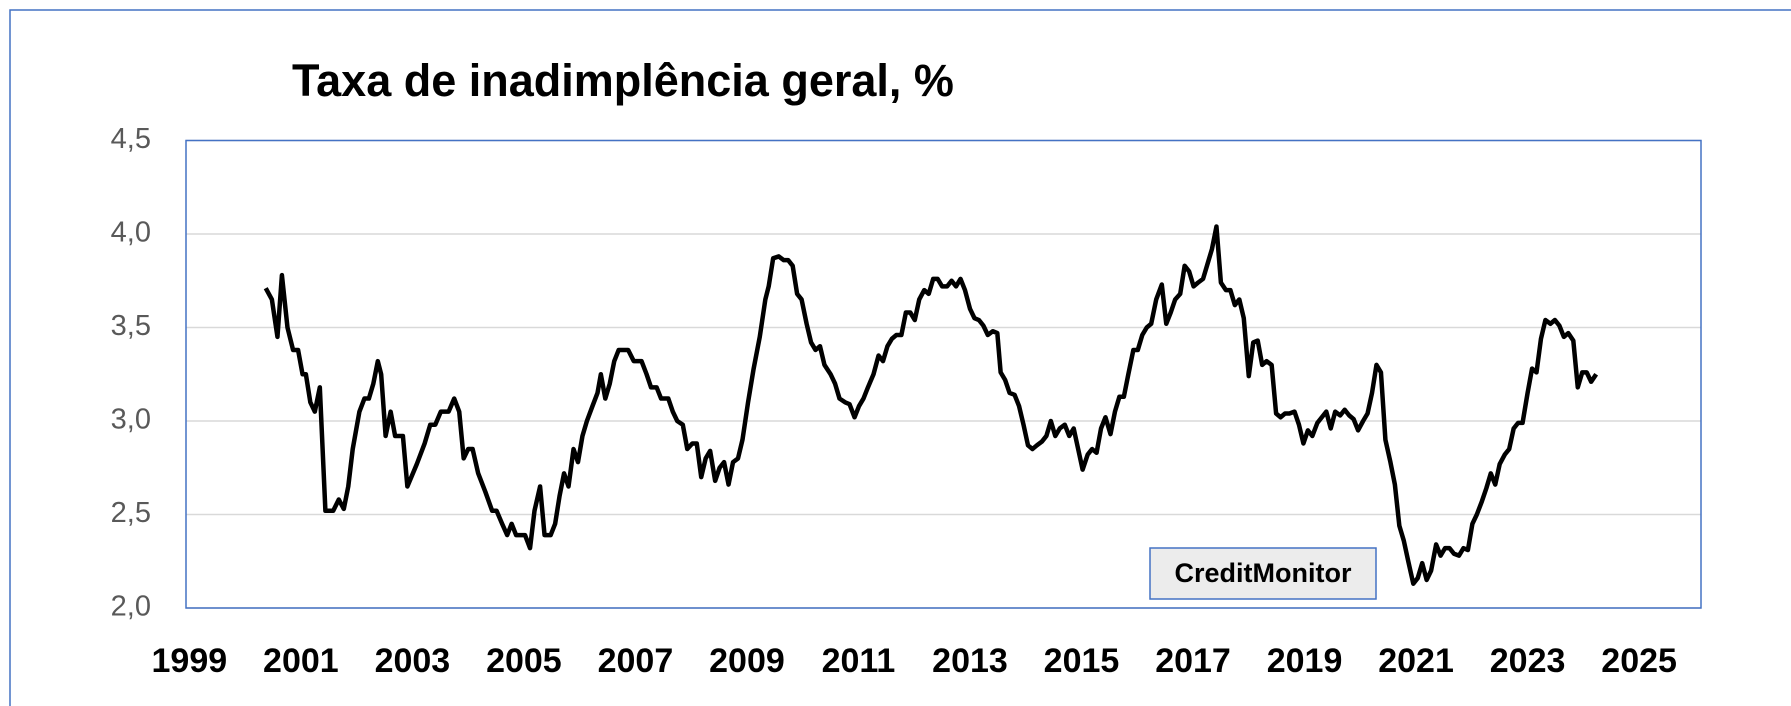  Describe the element at coordinates (636, 661) in the screenshot. I see `x-tick-label: 2007` at that location.